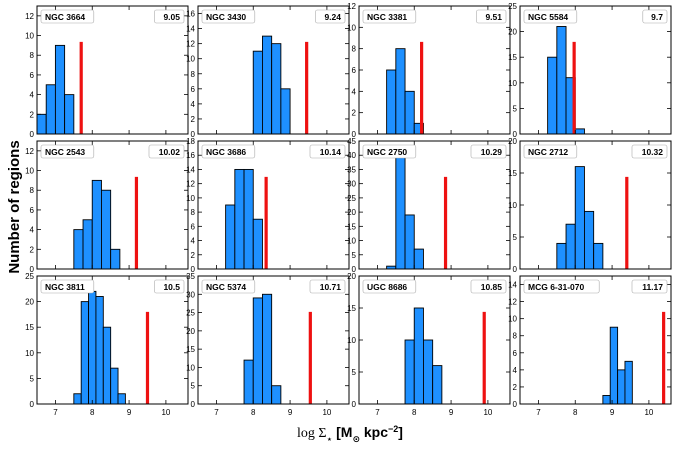  Describe the element at coordinates (193, 212) in the screenshot. I see `y-tick-label: 8` at that location.